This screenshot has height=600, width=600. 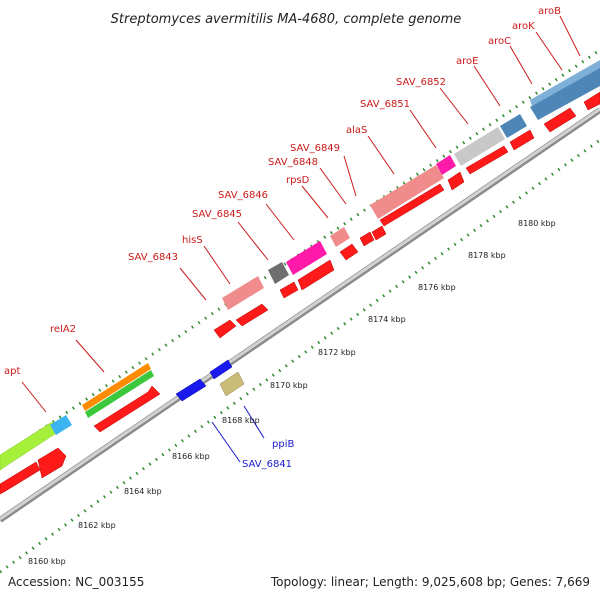 What do you see at coordinates (61, 425) in the screenshot?
I see `gene-feature-cyan` at bounding box center [61, 425].